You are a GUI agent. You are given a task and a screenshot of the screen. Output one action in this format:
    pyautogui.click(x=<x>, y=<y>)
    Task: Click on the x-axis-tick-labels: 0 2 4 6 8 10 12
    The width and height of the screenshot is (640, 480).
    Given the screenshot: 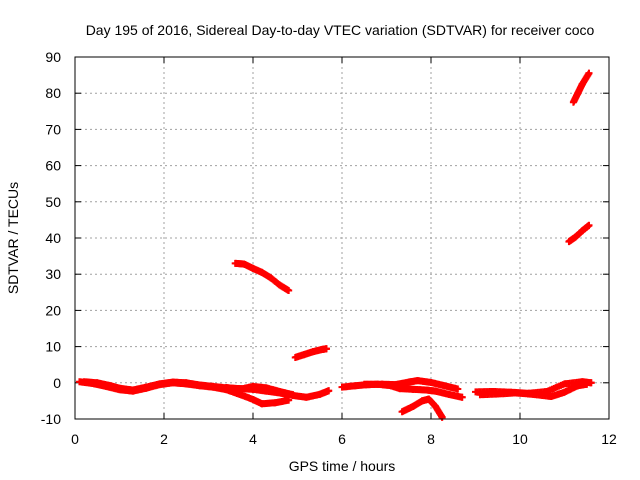 What is the action you would take?
    pyautogui.click(x=344, y=439)
    